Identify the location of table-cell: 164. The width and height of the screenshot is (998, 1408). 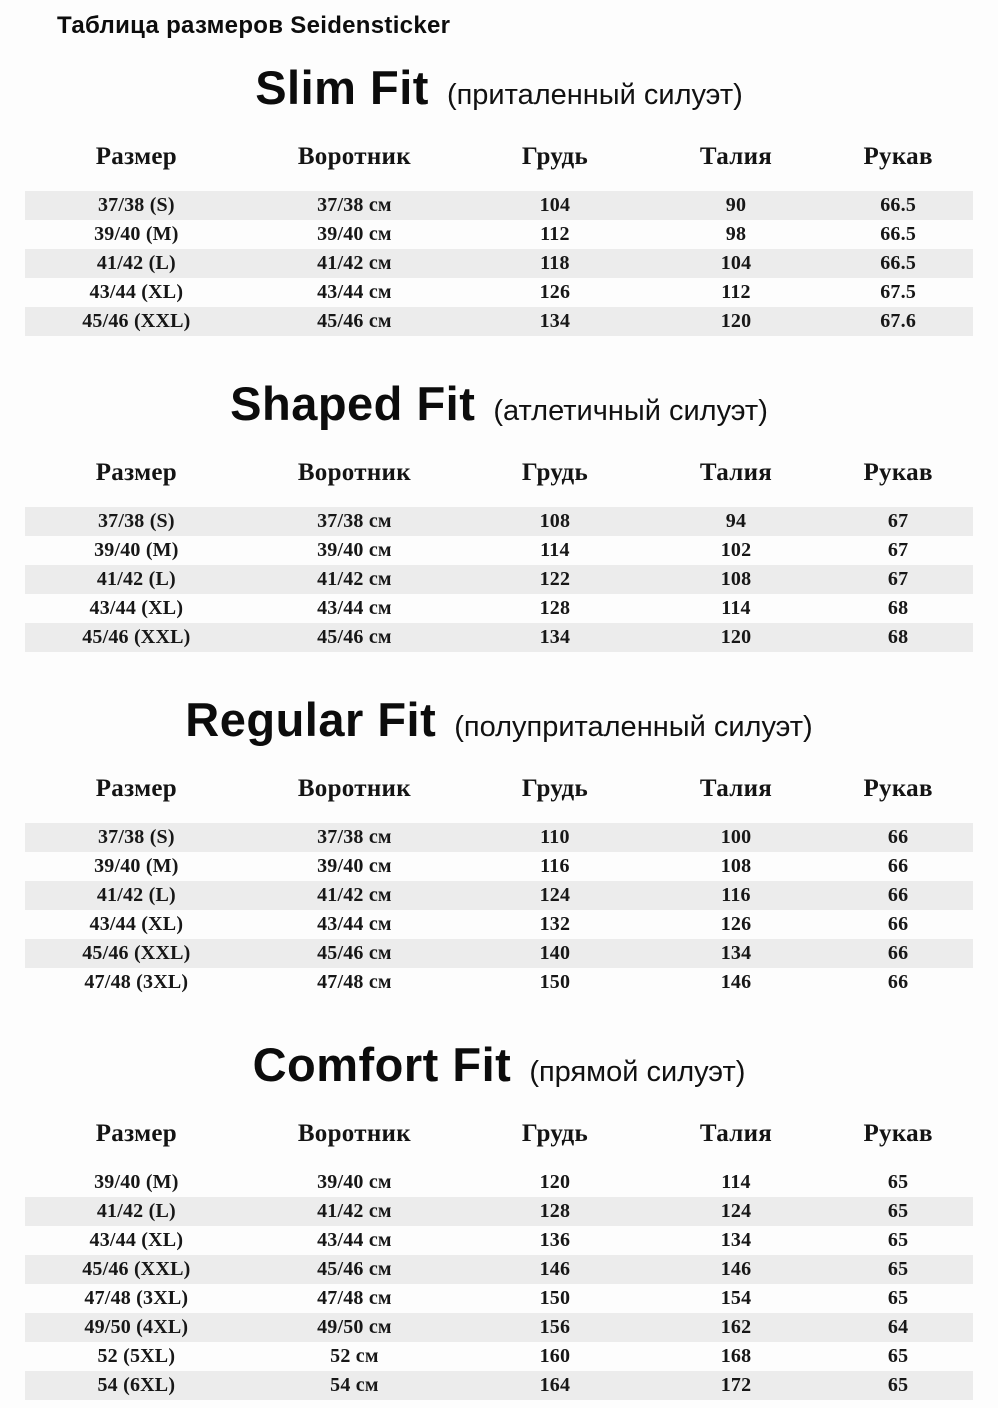
(555, 1385).